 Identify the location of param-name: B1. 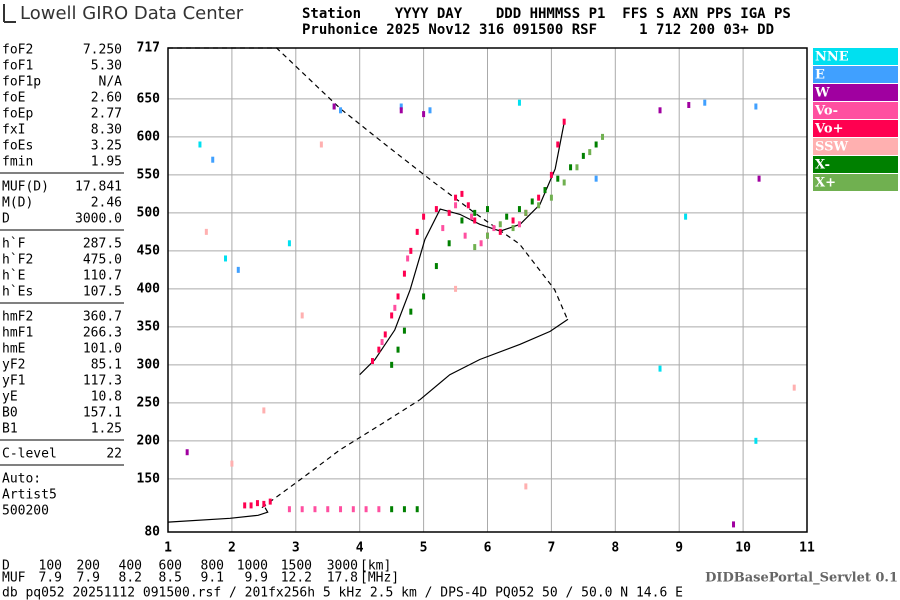
(10, 429).